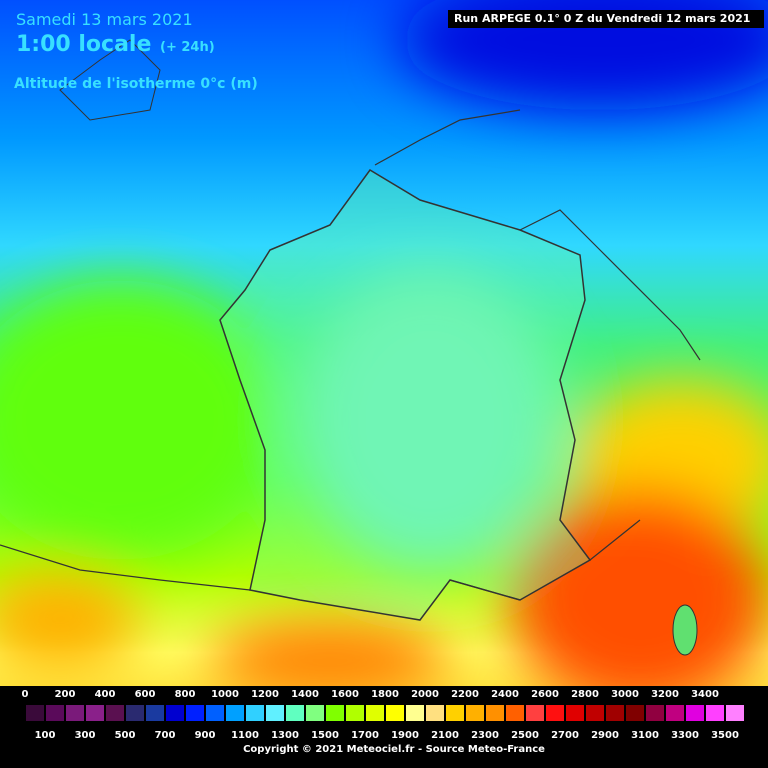 This screenshot has height=768, width=768. Describe the element at coordinates (545, 694) in the screenshot. I see `legend-label-top: 2600` at that location.